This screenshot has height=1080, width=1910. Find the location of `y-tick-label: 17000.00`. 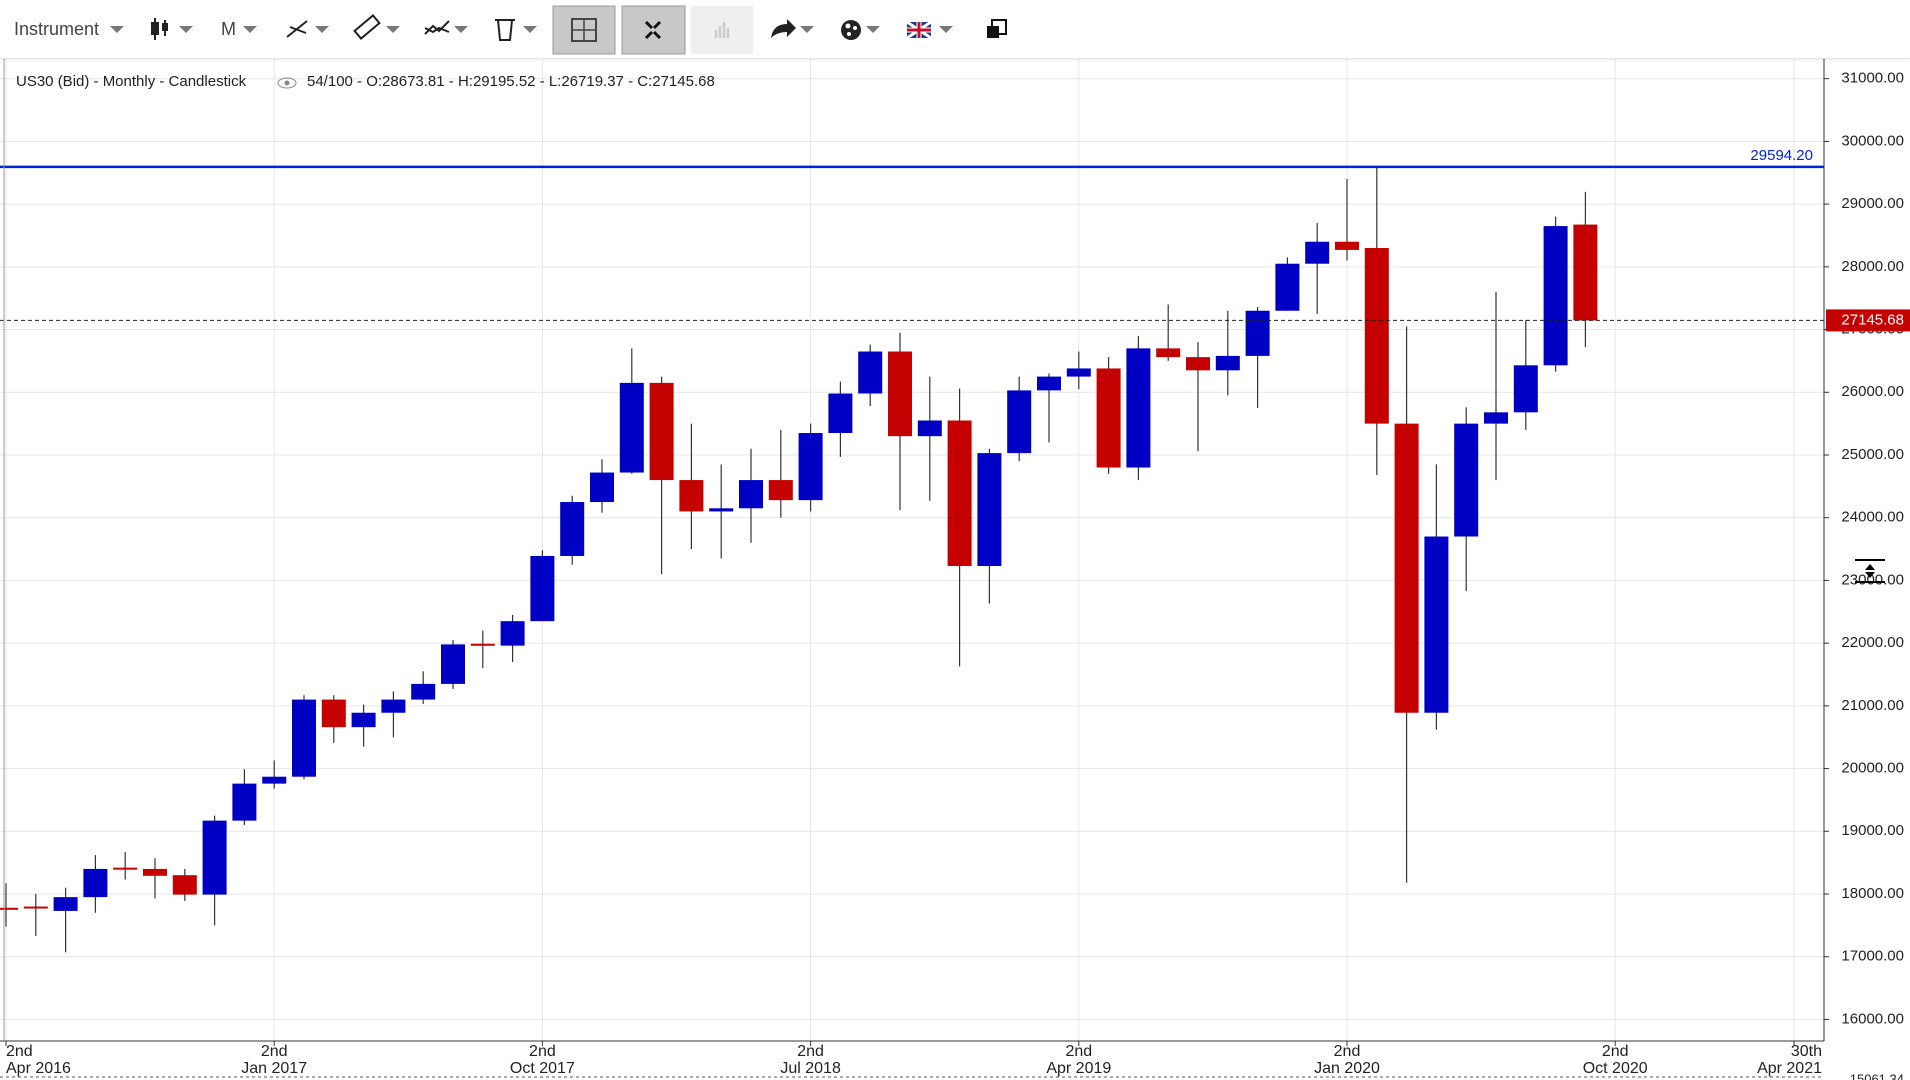

y-tick-label: 17000.00 is located at coordinates (1872, 956).